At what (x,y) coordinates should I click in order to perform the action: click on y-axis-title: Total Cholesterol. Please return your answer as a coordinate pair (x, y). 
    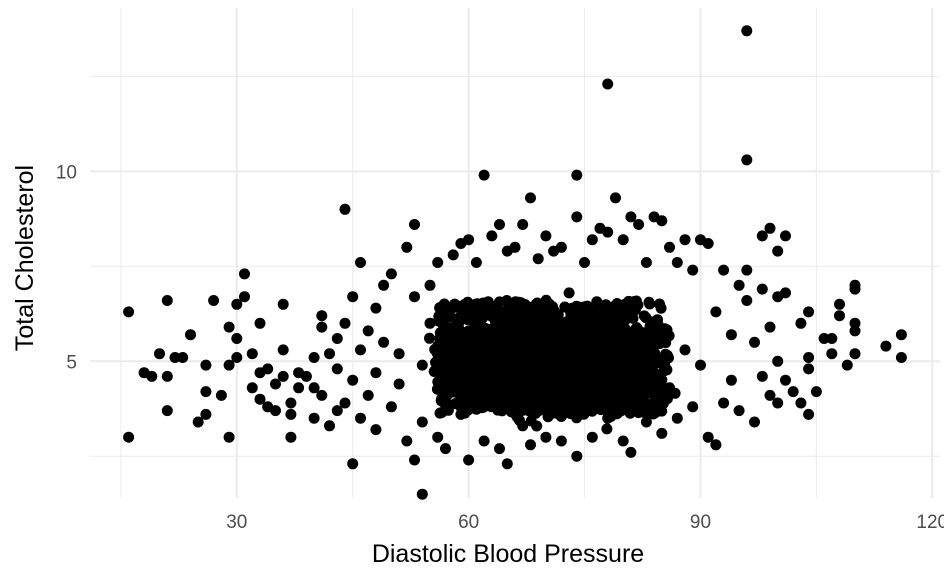
    Looking at the image, I should click on (25, 258).